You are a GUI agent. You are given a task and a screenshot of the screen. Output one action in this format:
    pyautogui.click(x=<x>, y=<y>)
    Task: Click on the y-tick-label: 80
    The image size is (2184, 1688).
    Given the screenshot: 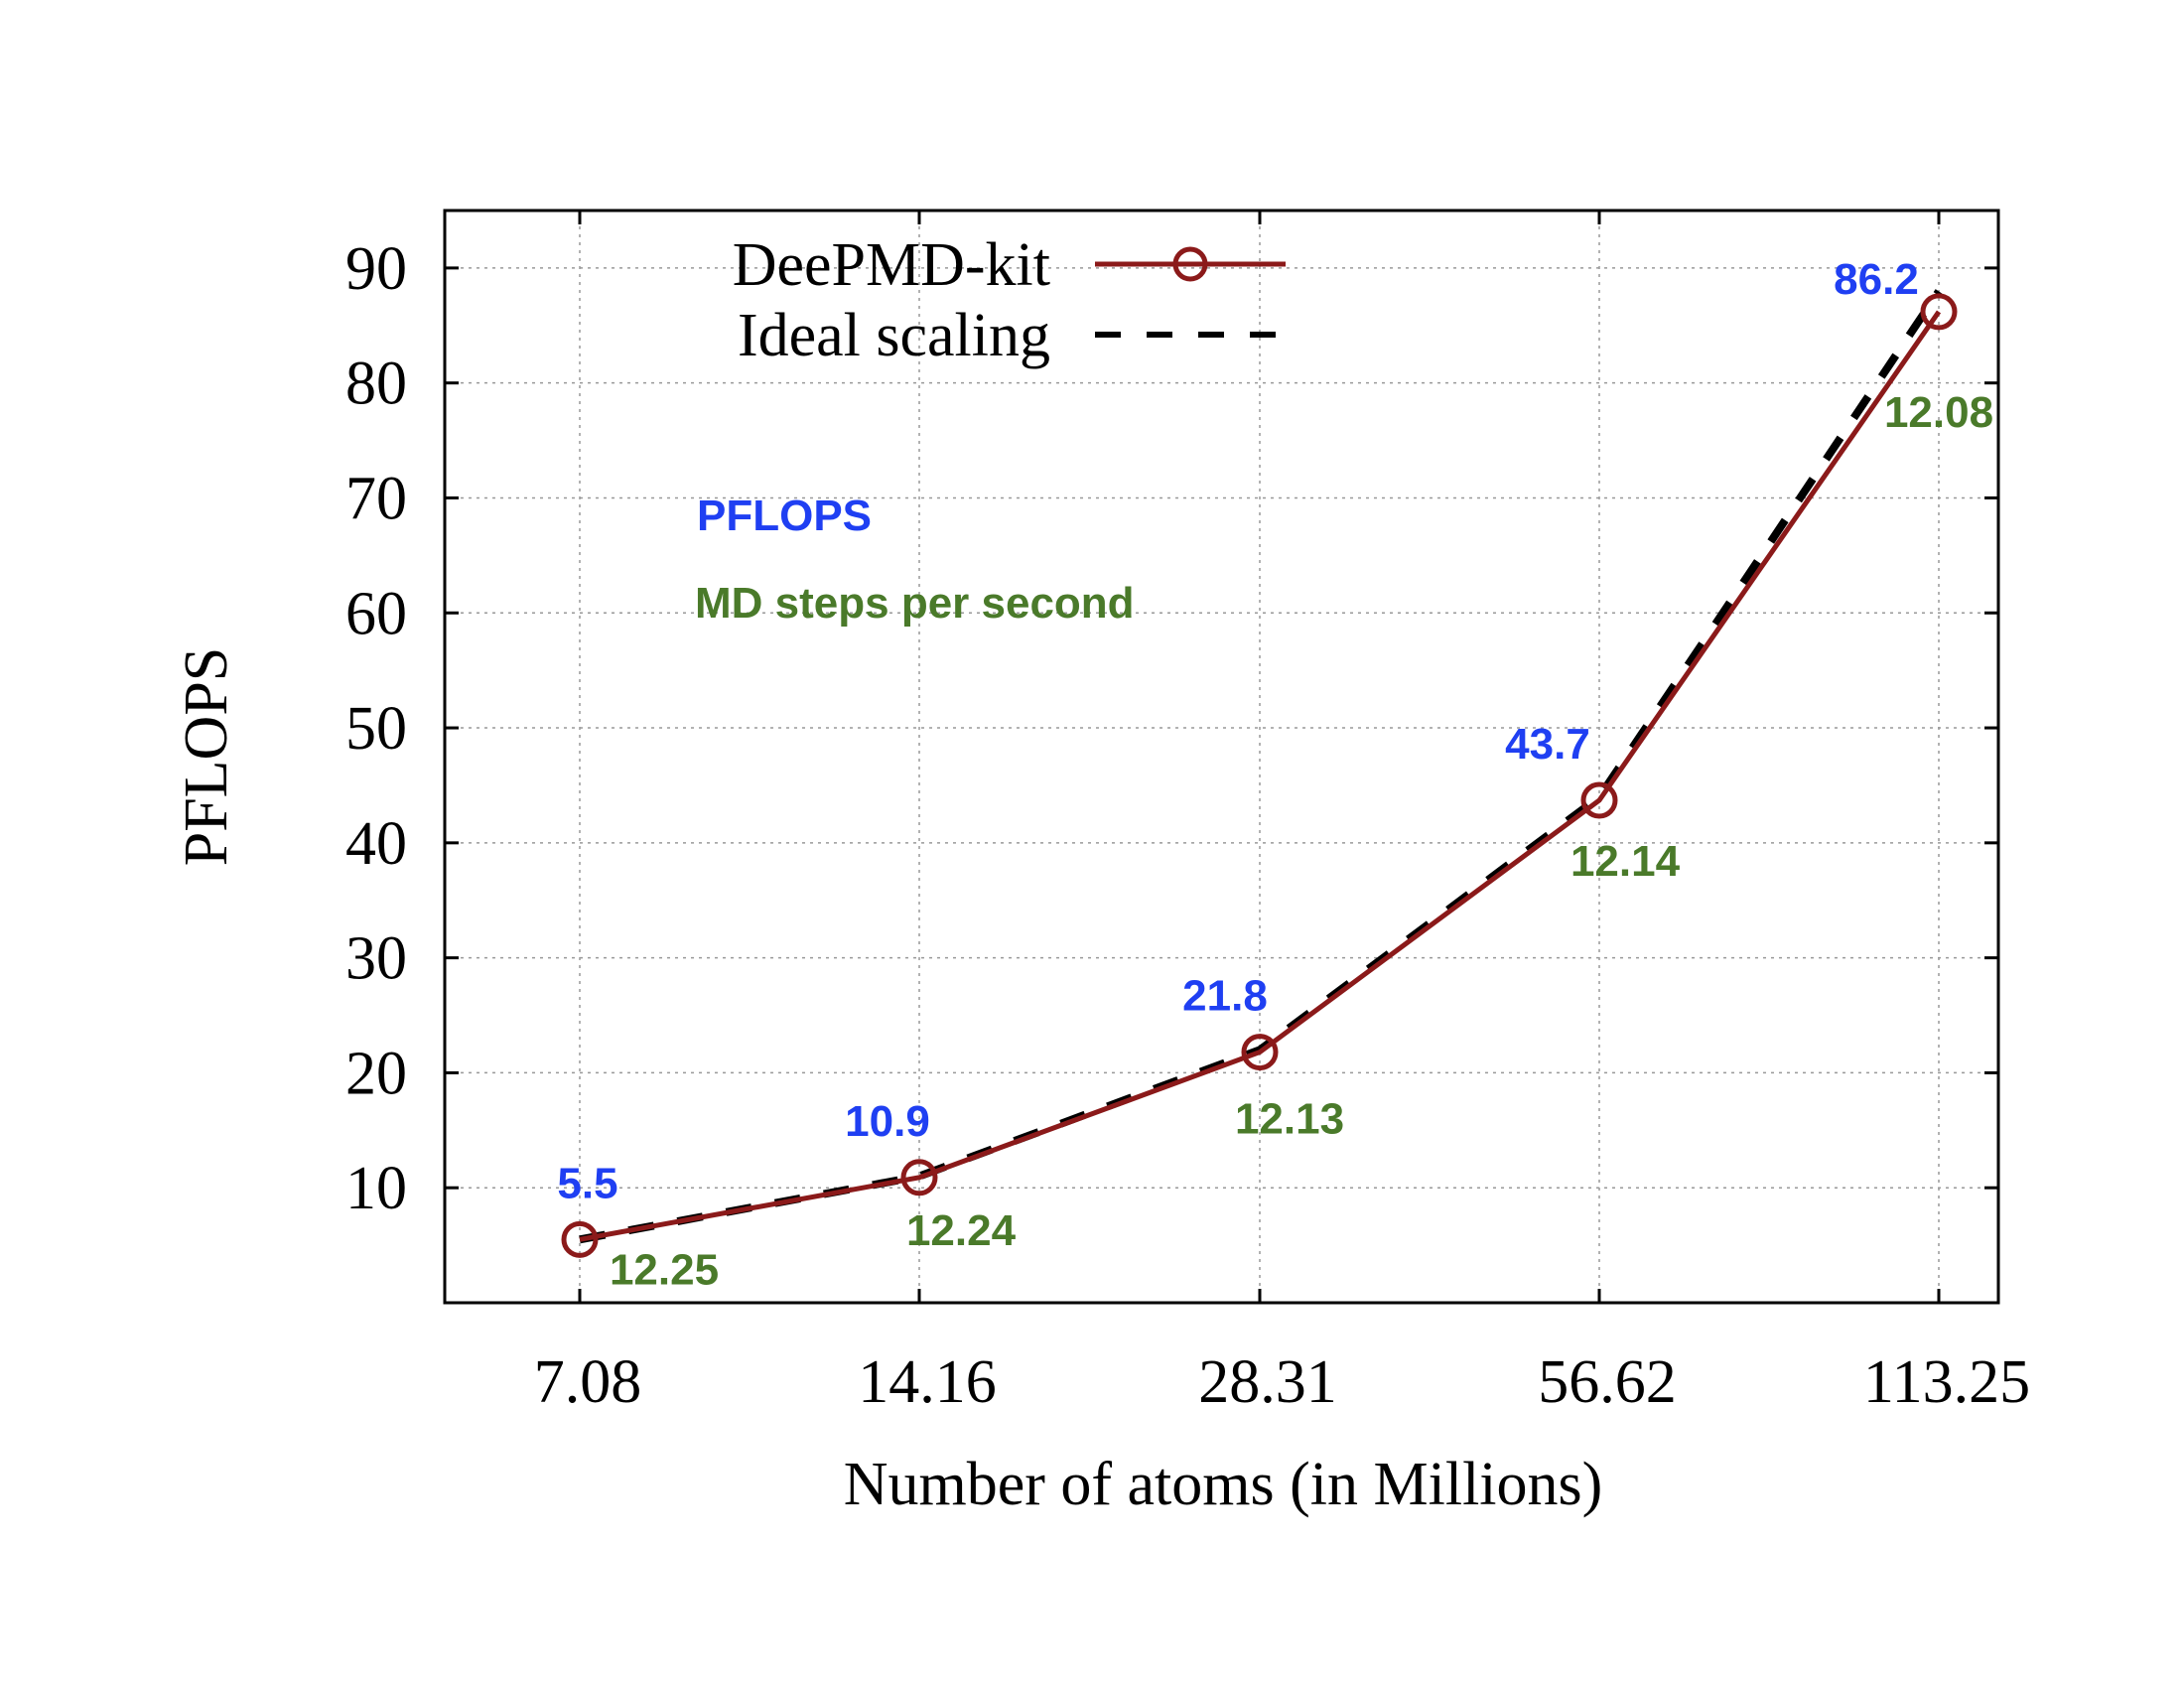 What is the action you would take?
    pyautogui.click(x=376, y=384)
    